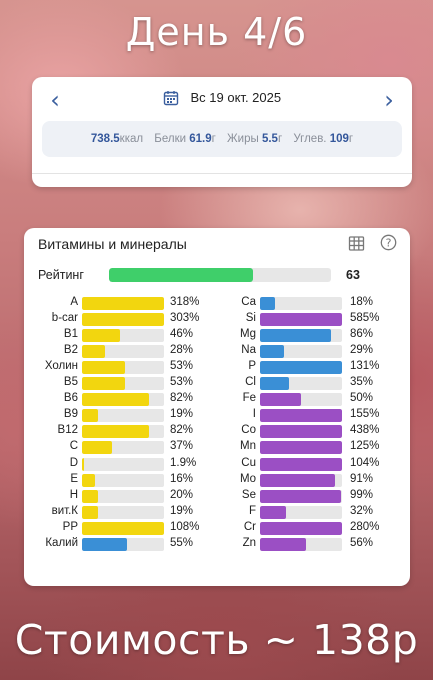  I want to click on cost-title: Стоимость ~ 138р, so click(216, 640).